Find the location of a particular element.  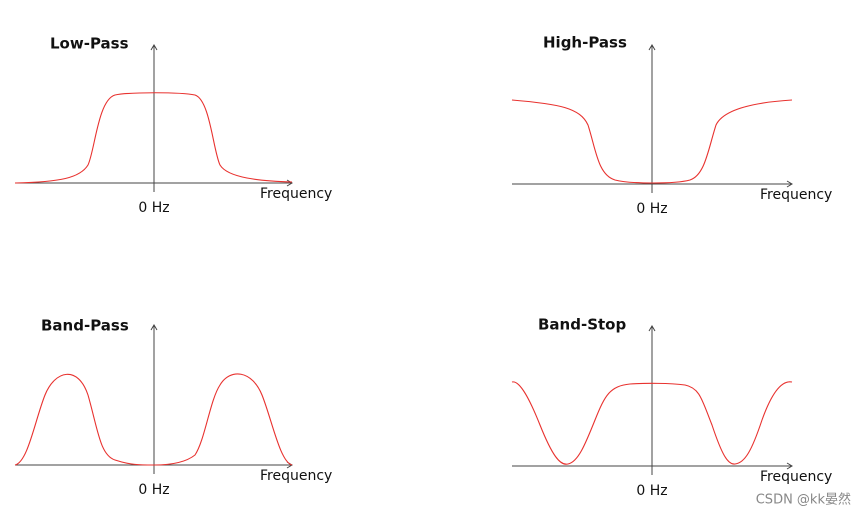

band-stop-panel: Band-Stop Frequency 0 Hz is located at coordinates (671, 407).